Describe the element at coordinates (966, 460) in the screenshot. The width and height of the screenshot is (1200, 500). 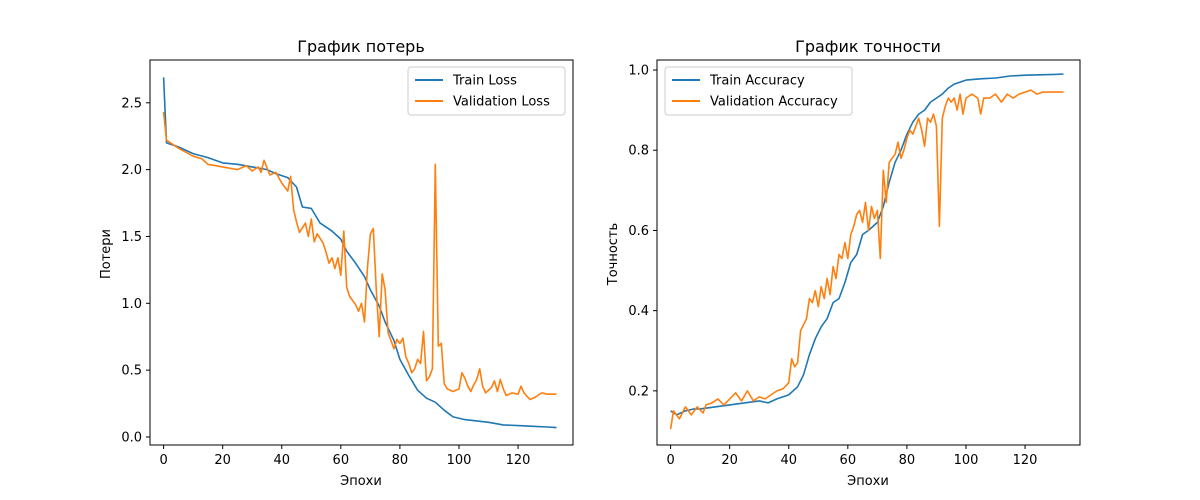
I see `accuracy-x-tick-label: 100` at that location.